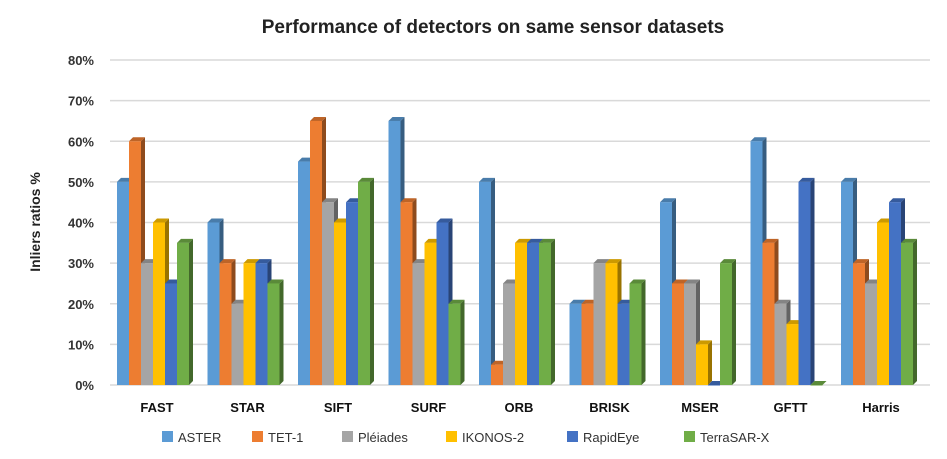 This screenshot has height=459, width=947. I want to click on y-tick-label: 0%, so click(84, 385).